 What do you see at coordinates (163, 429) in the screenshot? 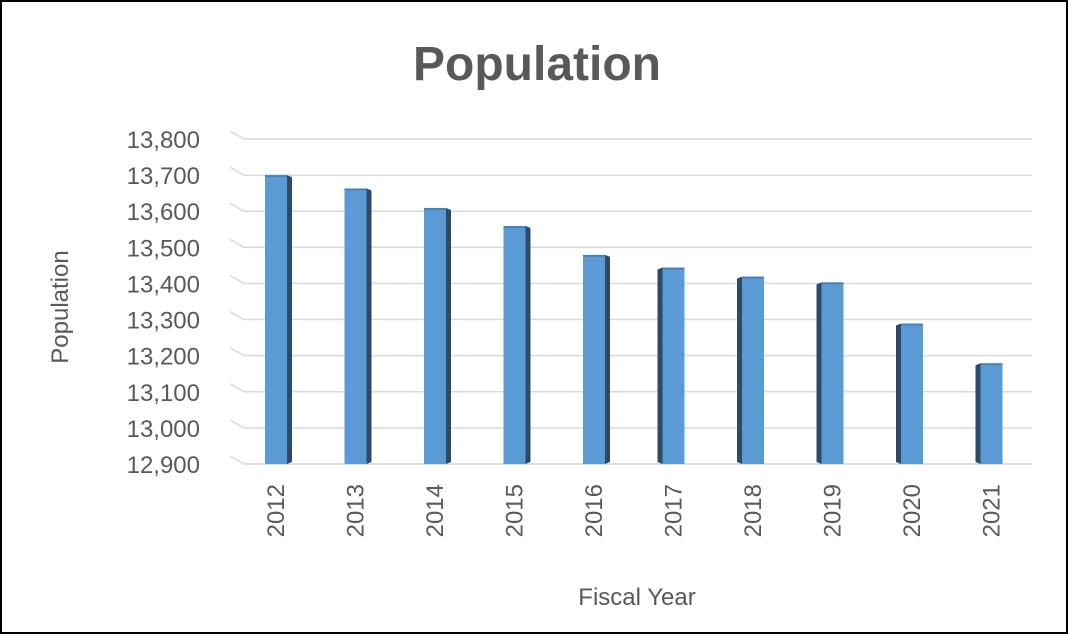
I see `y-tick-label: 13,000` at bounding box center [163, 429].